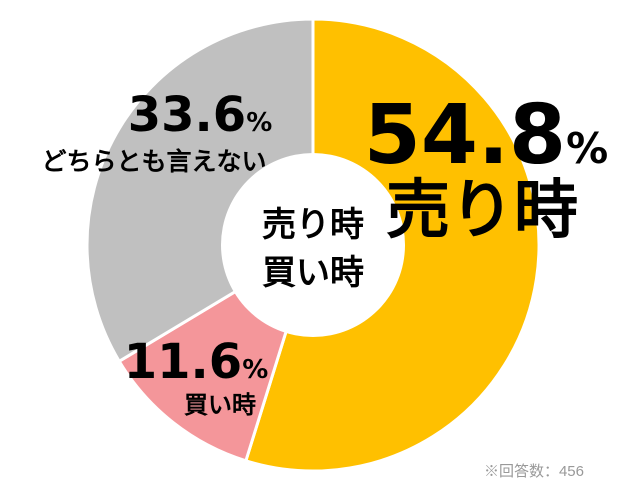 The width and height of the screenshot is (642, 501). What do you see at coordinates (313, 273) in the screenshot?
I see `center-label-line2: 買い時` at bounding box center [313, 273].